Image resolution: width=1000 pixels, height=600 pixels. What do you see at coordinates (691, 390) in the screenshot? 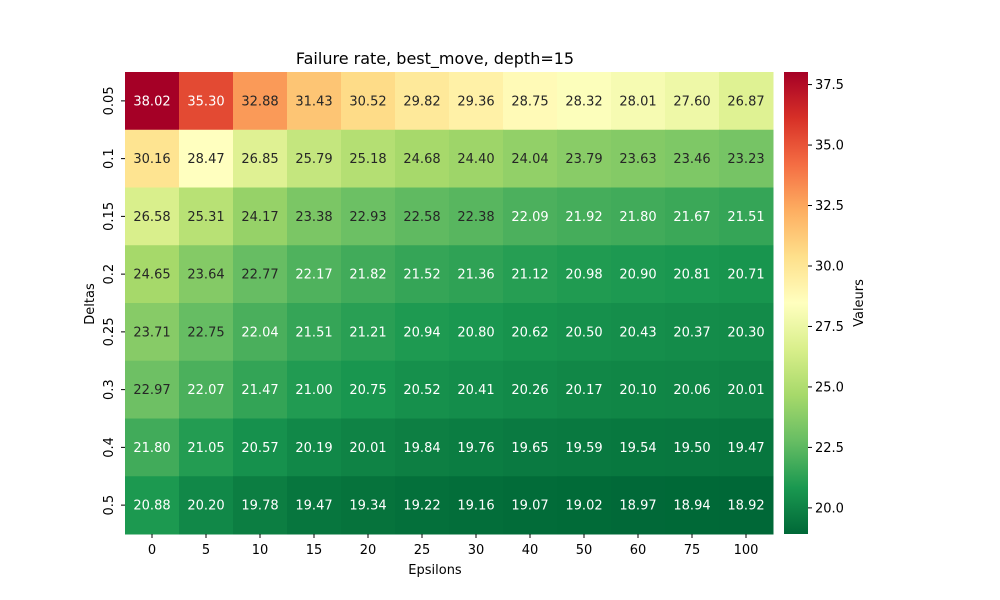
I see `cell-value-label: 20.06` at bounding box center [691, 390].